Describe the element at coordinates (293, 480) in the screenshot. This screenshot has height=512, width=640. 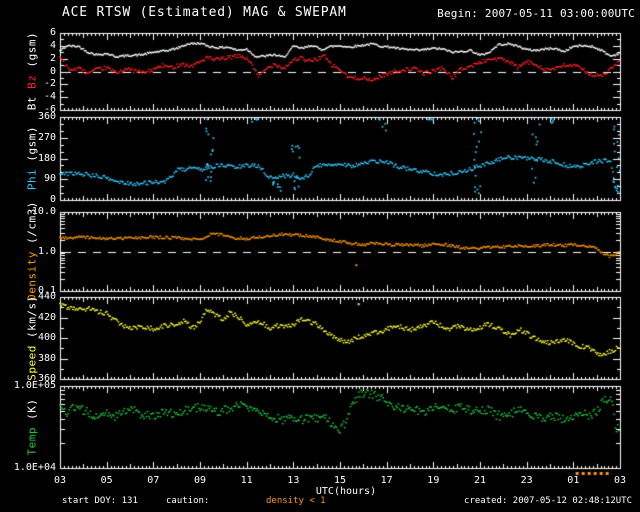
I see `x-tick-label: 13` at that location.